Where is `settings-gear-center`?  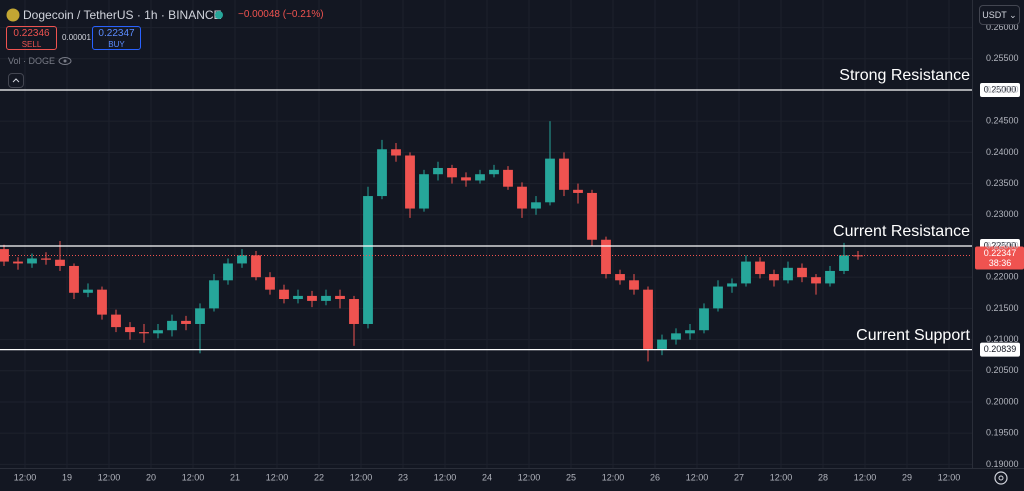
settings-gear-center is located at coordinates (1001, 478).